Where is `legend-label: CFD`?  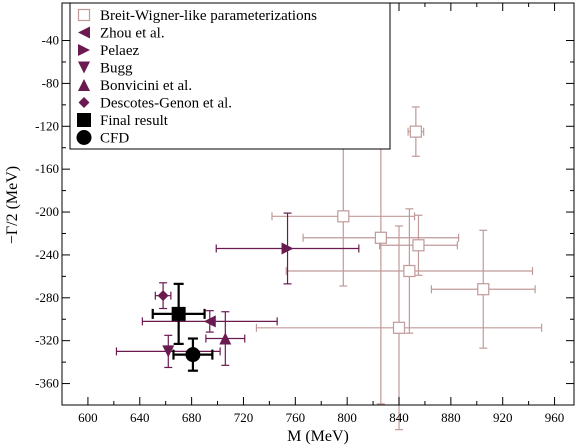
legend-label: CFD is located at coordinates (114, 139).